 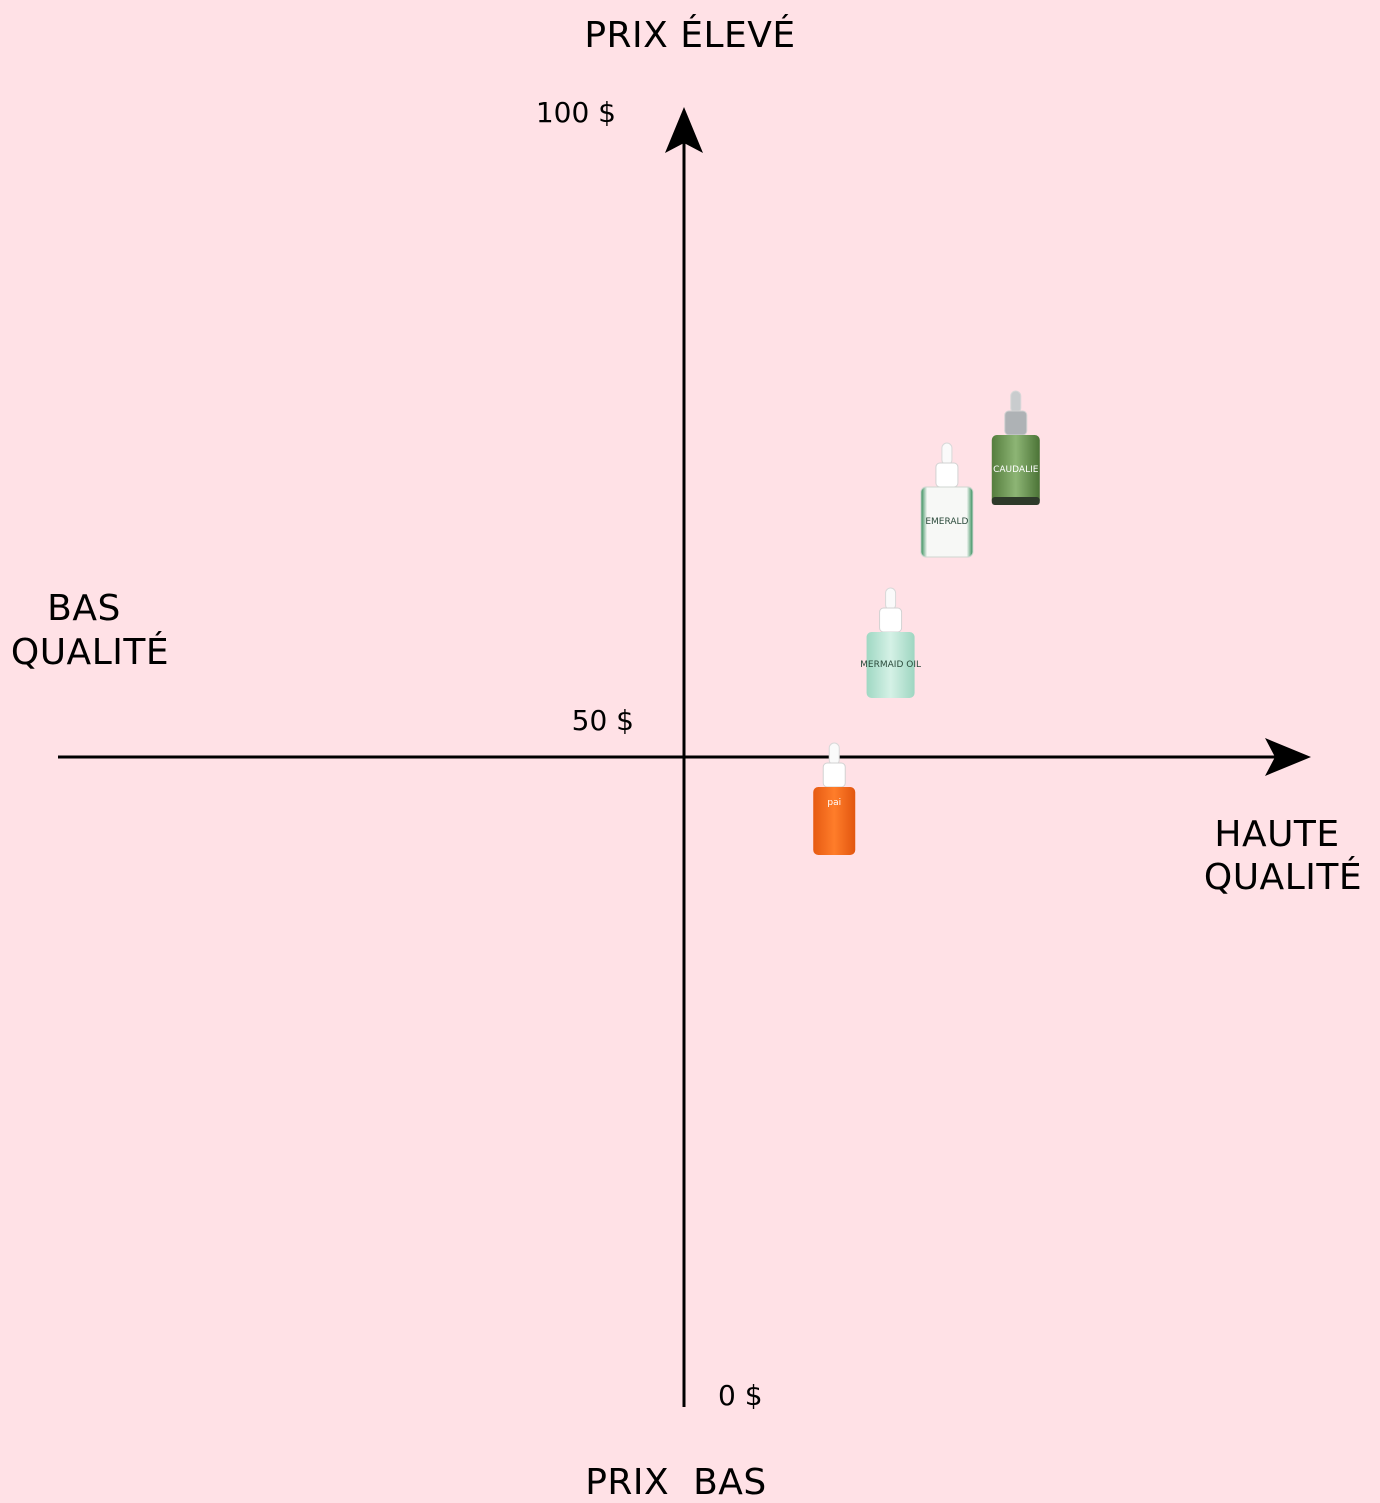 I want to click on product-marker-caudalie: CAUDALIE, so click(x=1015, y=447).